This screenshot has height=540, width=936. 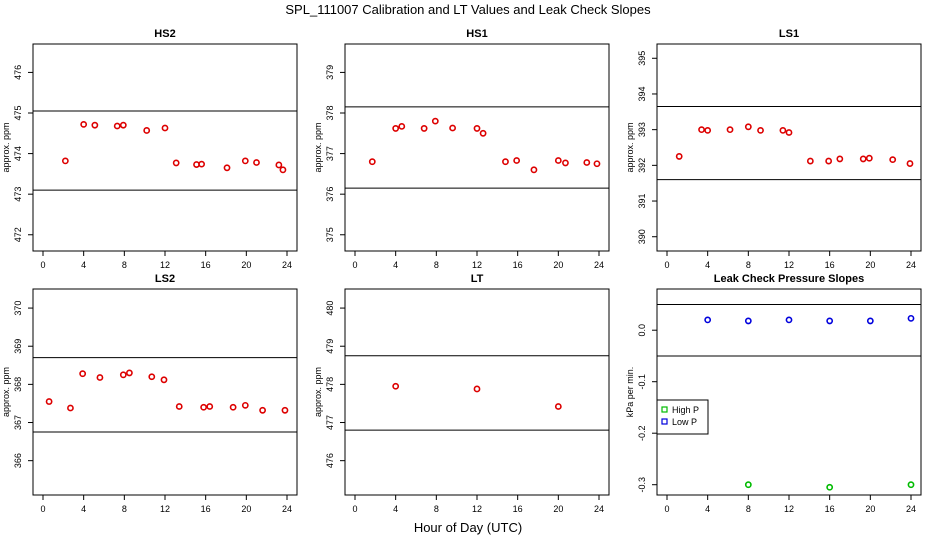 I want to click on y-tick-label: 477, so click(x=330, y=422).